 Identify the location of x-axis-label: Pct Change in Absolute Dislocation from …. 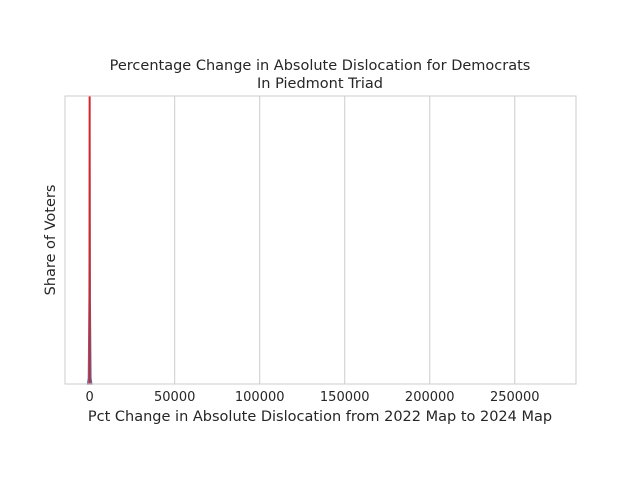
(320, 417).